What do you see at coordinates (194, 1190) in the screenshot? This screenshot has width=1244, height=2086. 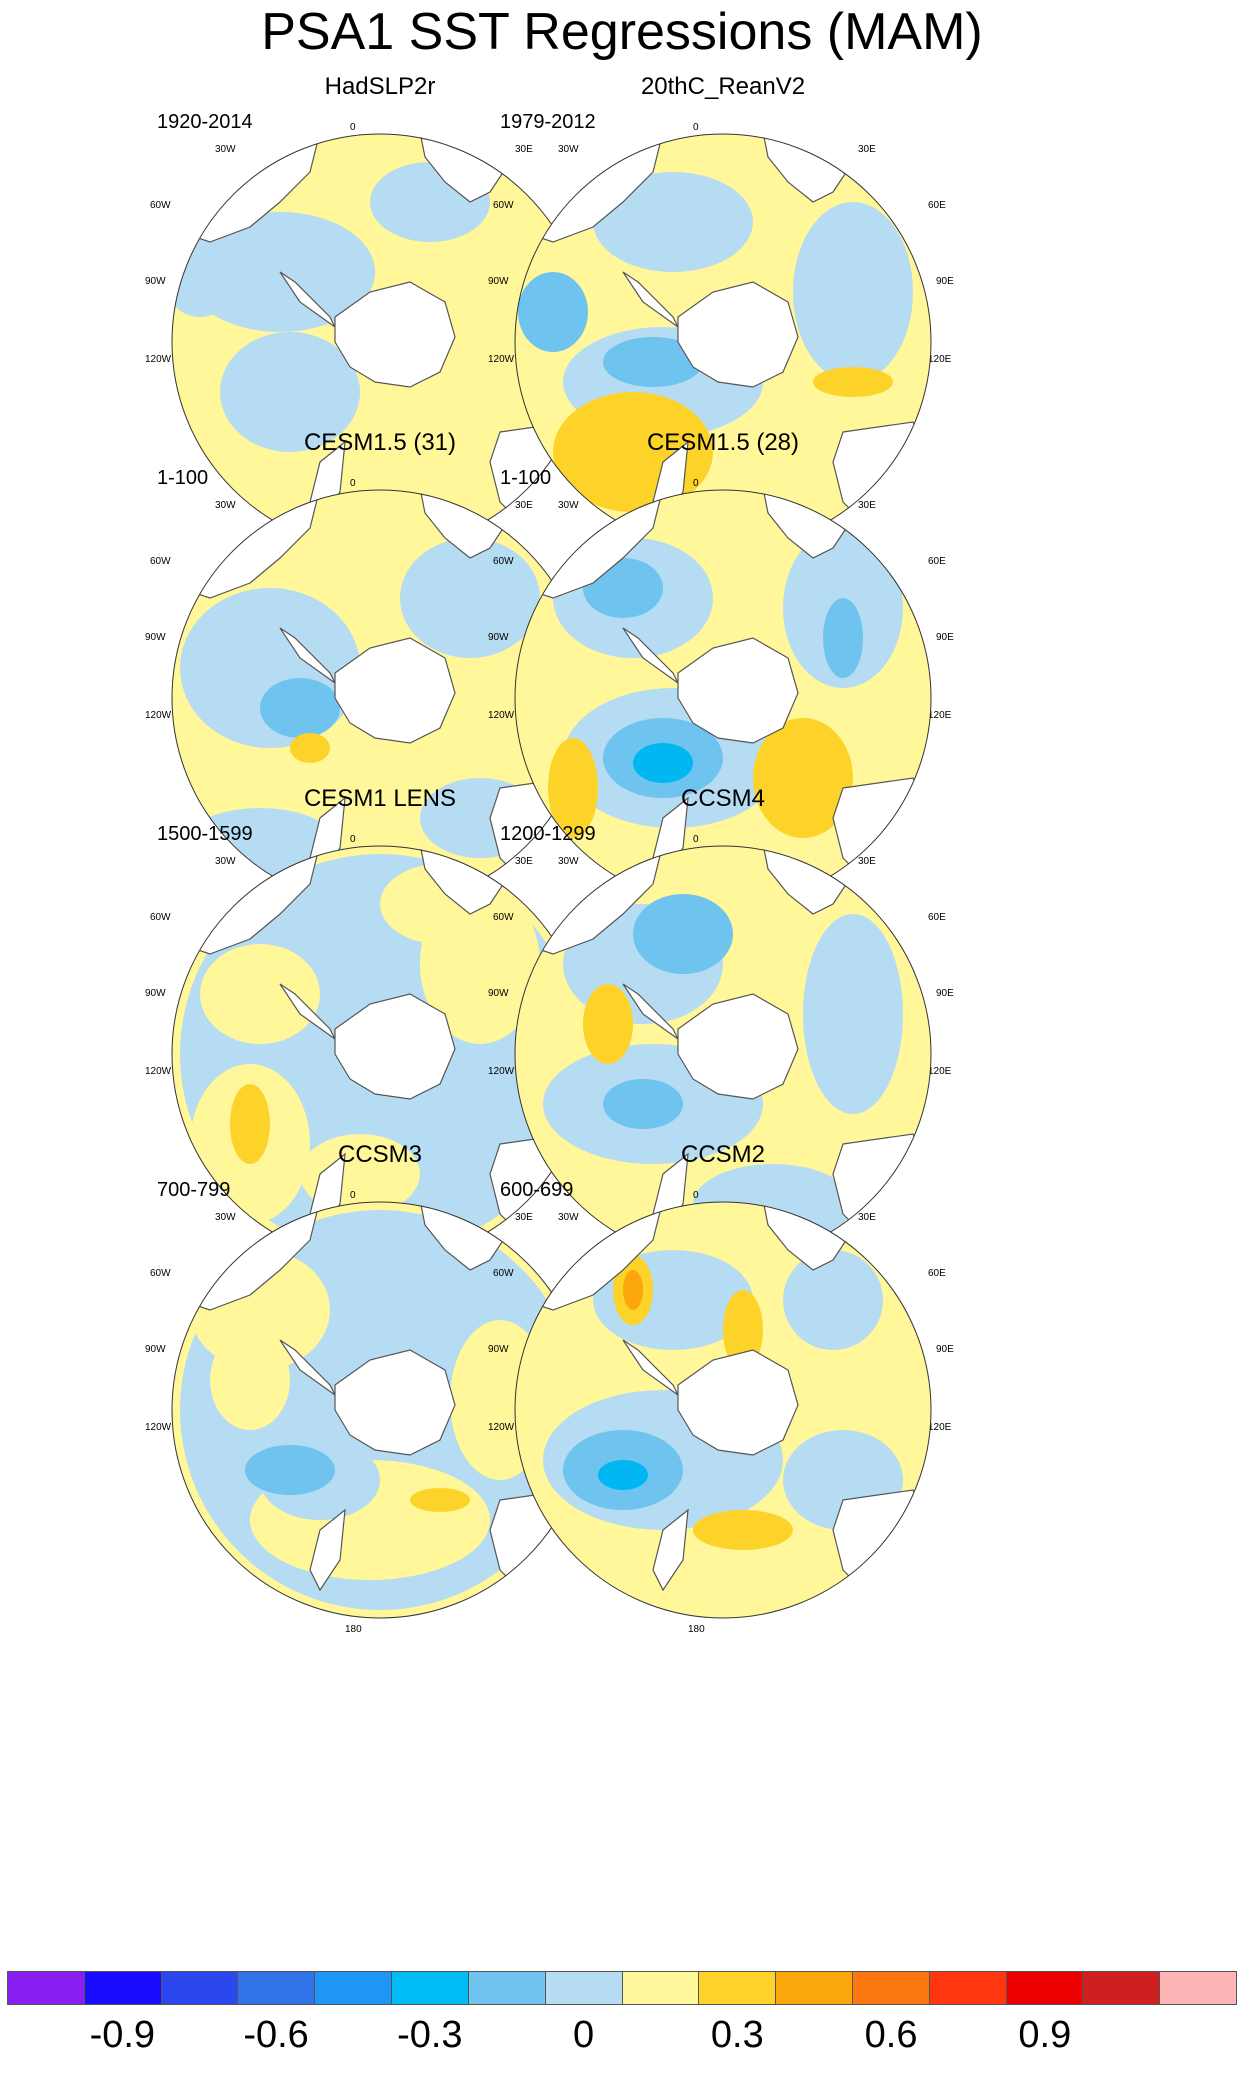 I see `panel-period: 700-799` at bounding box center [194, 1190].